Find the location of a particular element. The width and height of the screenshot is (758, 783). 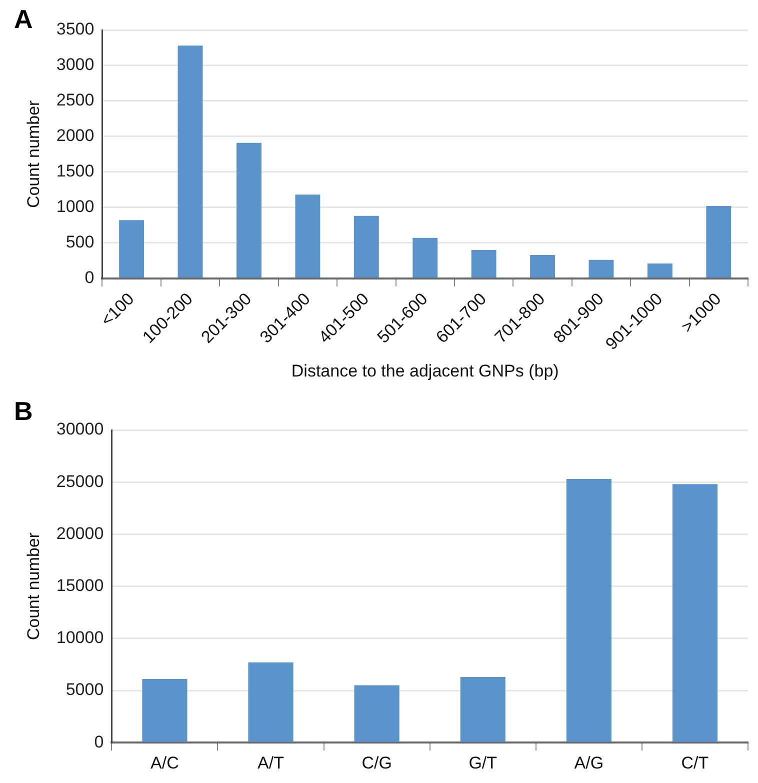

y-tick-label: 3000 is located at coordinates (75, 64).